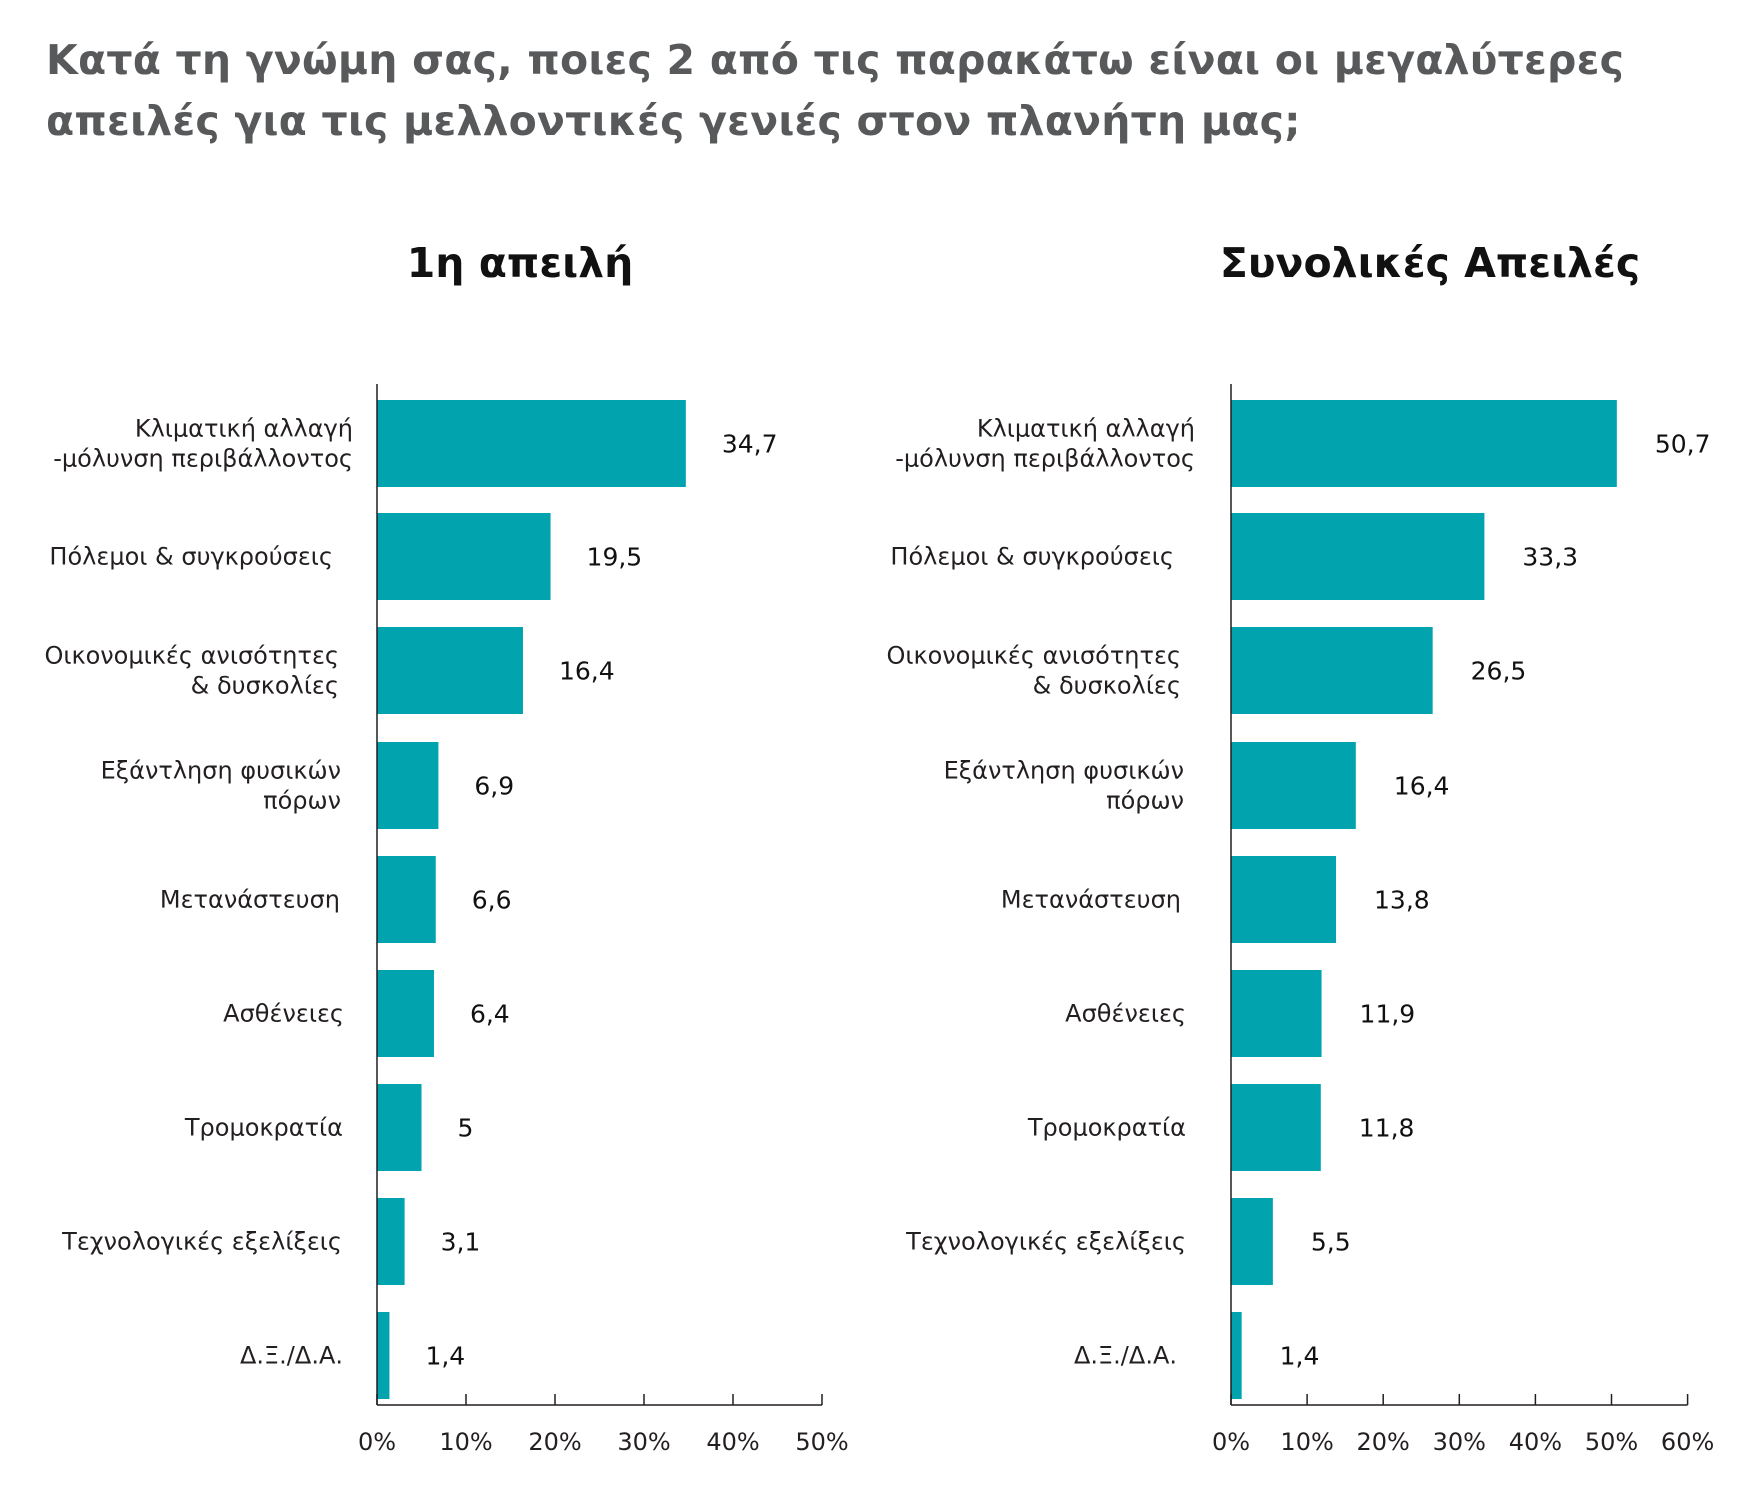 This screenshot has height=1504, width=1750. I want to click on data-label: 34,7, so click(750, 444).